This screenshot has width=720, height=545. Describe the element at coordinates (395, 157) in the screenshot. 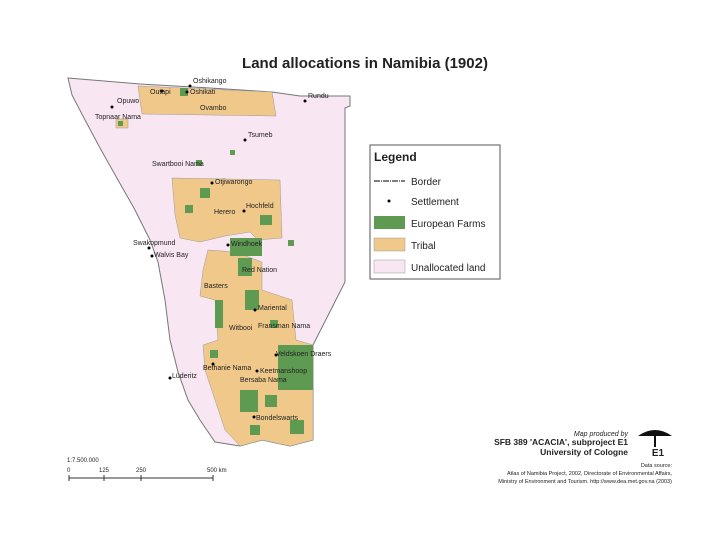

I see `legend-title: Legend` at that location.